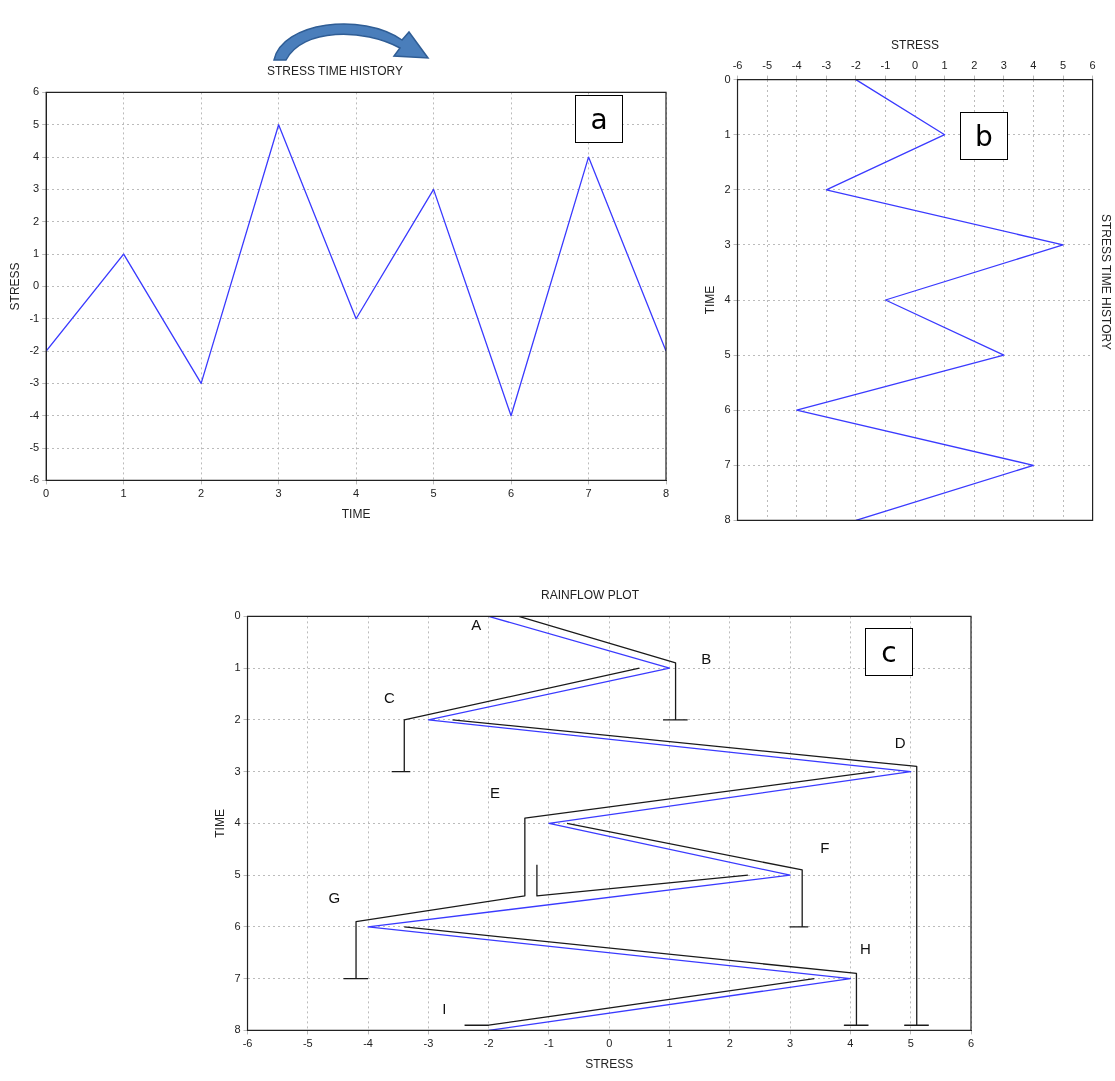 The width and height of the screenshot is (1115, 1081). What do you see at coordinates (335, 70) in the screenshot?
I see `chart-title: STRESS TIME HISTORY` at bounding box center [335, 70].